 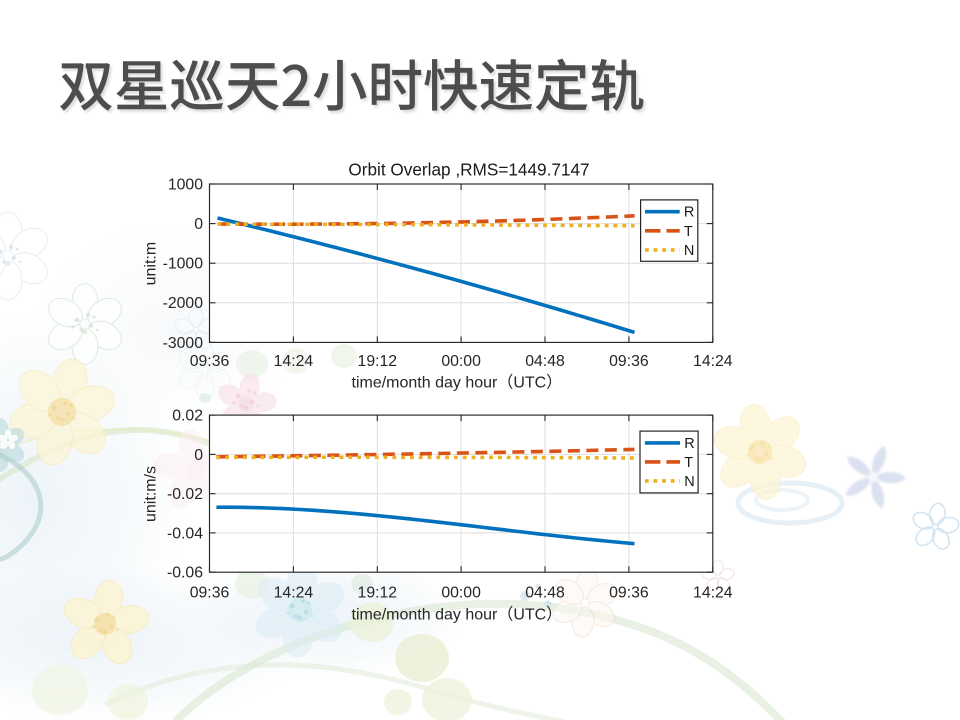 I want to click on svg-text: Orbit Overlap ,RMS=1449.7147, so click(x=468, y=170).